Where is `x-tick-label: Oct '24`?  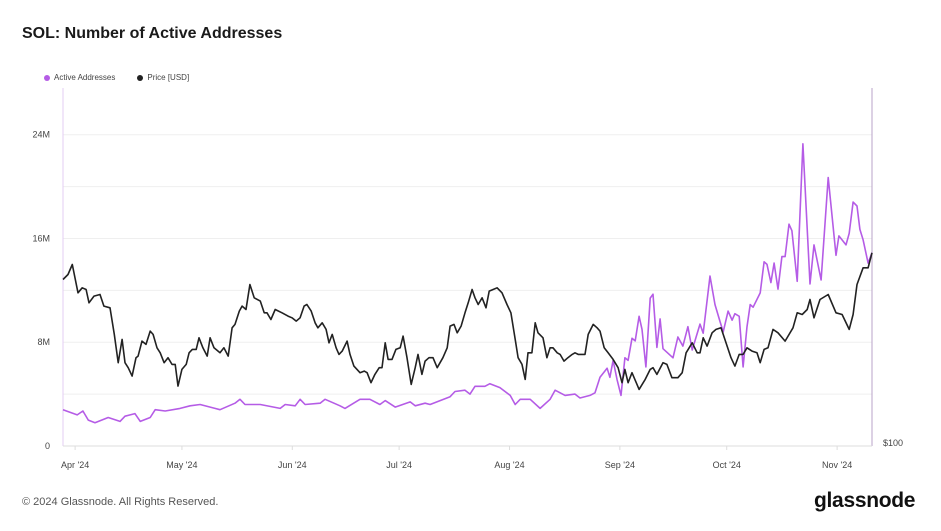 x-tick-label: Oct '24 is located at coordinates (727, 465).